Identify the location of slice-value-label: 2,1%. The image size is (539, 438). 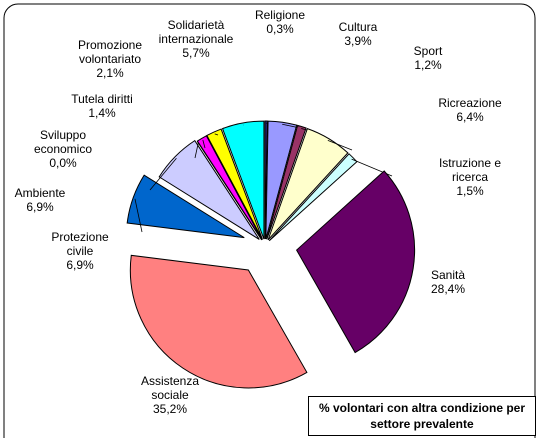
(110, 73).